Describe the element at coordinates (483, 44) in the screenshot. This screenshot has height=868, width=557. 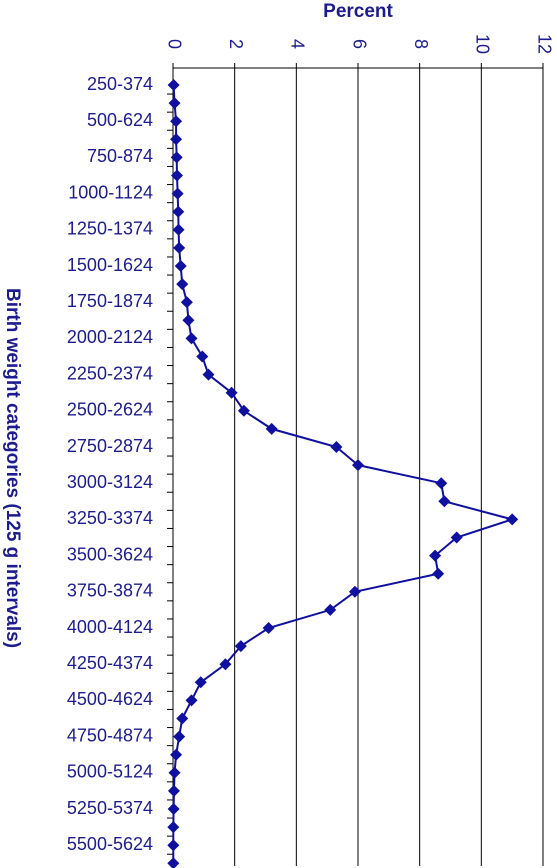
I see `x-tick-label: 10` at that location.